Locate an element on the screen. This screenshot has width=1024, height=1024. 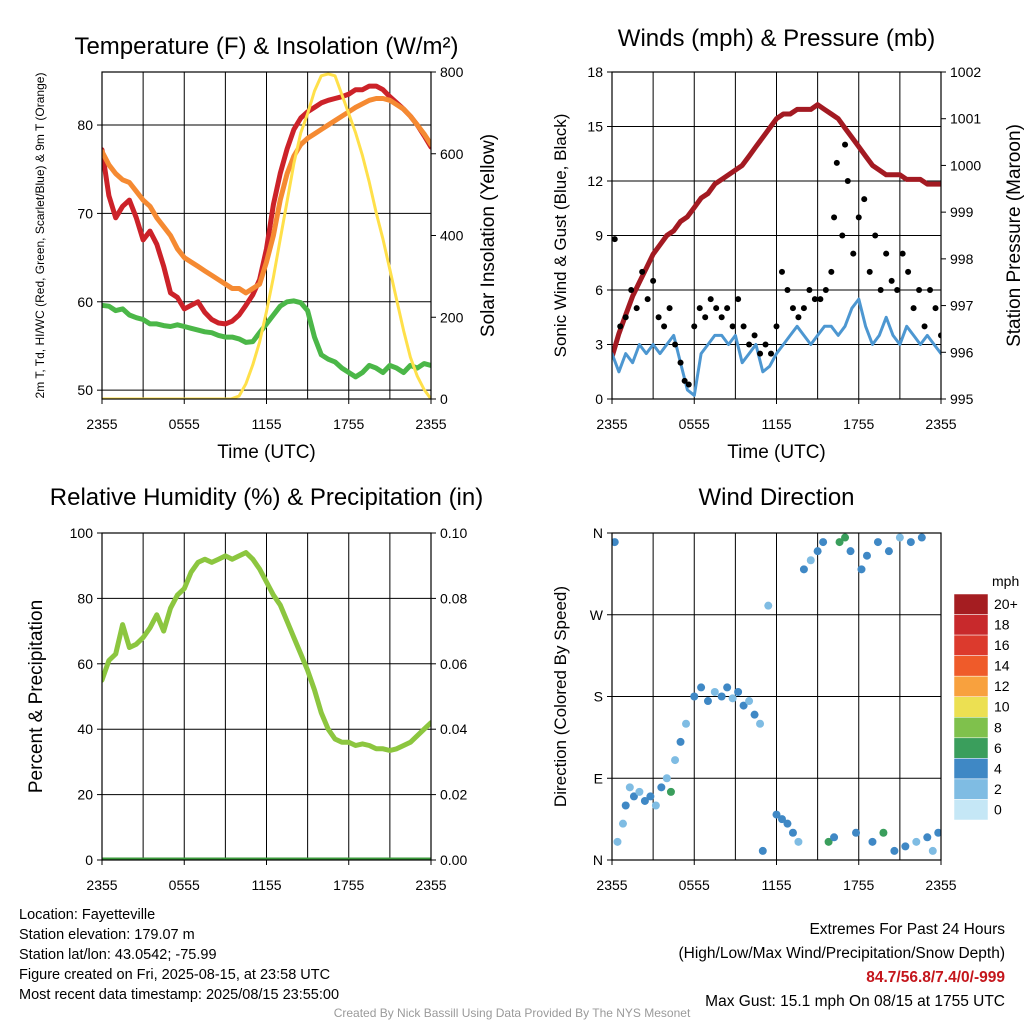
y-tick-label: 100 is located at coordinates (82, 533).